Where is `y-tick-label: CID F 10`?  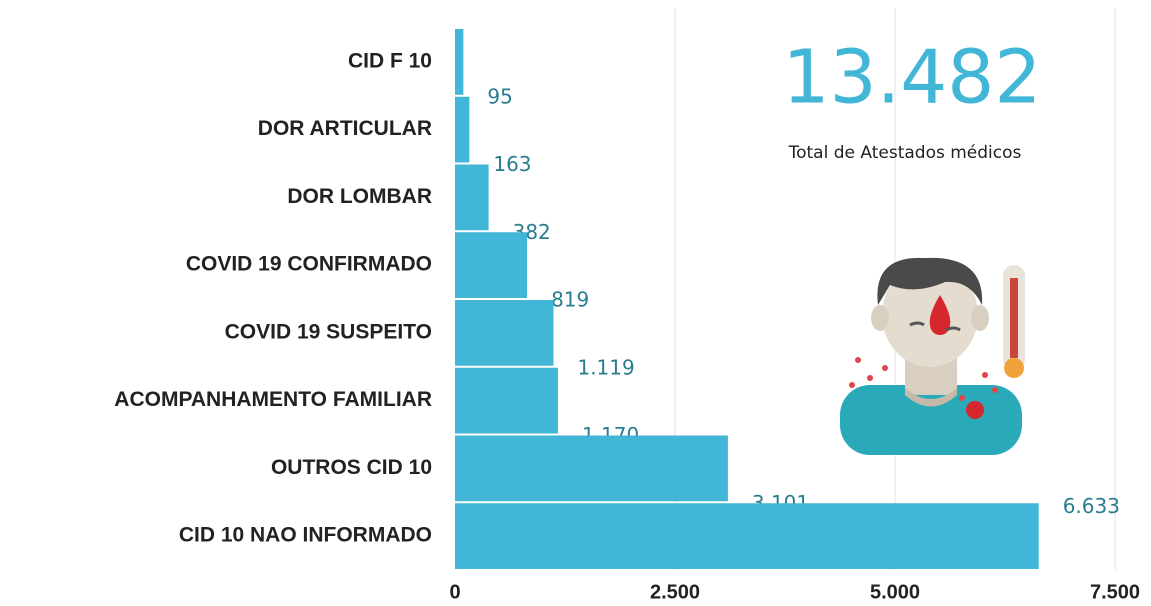 y-tick-label: CID F 10 is located at coordinates (390, 60).